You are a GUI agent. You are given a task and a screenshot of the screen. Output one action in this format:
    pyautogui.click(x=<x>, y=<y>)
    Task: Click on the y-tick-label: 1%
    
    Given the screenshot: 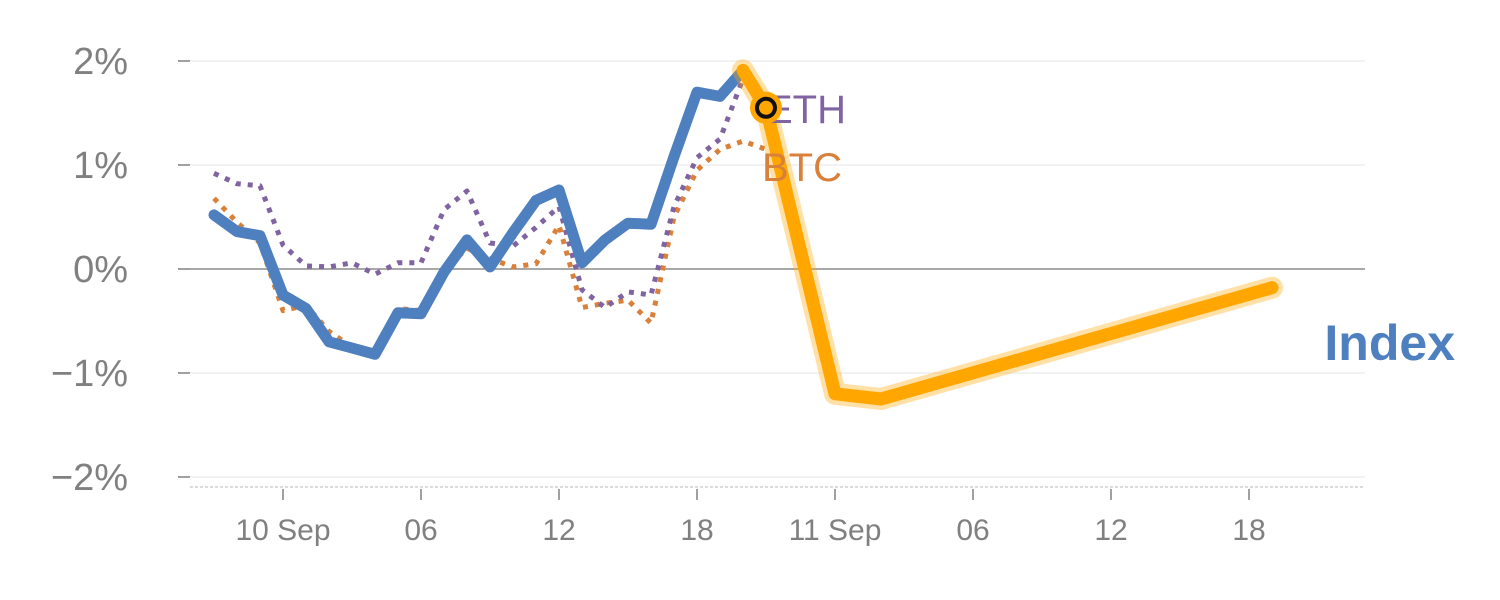 What is the action you would take?
    pyautogui.click(x=100, y=166)
    